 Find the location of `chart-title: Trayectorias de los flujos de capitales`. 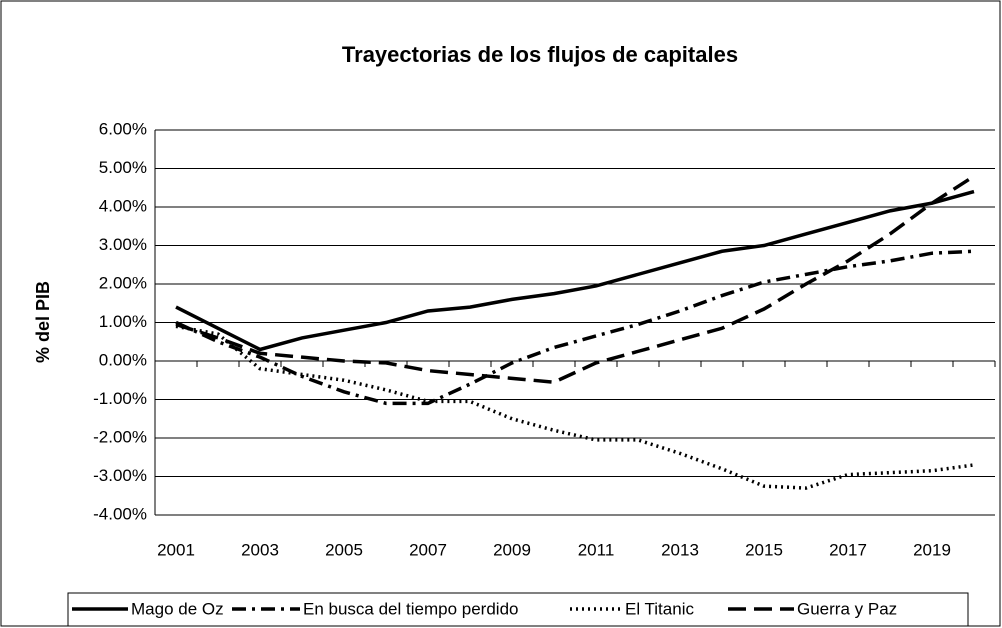

chart-title: Trayectorias de los flujos de capitales is located at coordinates (540, 54).